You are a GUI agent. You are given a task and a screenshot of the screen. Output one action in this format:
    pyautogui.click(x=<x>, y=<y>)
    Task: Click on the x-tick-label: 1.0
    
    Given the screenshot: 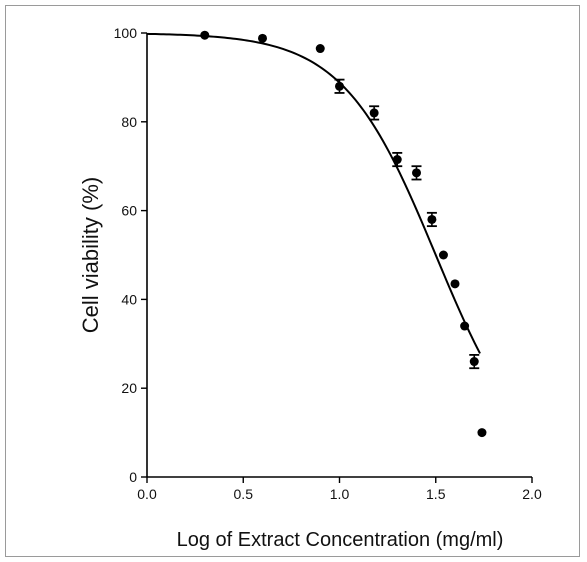 What is the action you would take?
    pyautogui.click(x=340, y=494)
    